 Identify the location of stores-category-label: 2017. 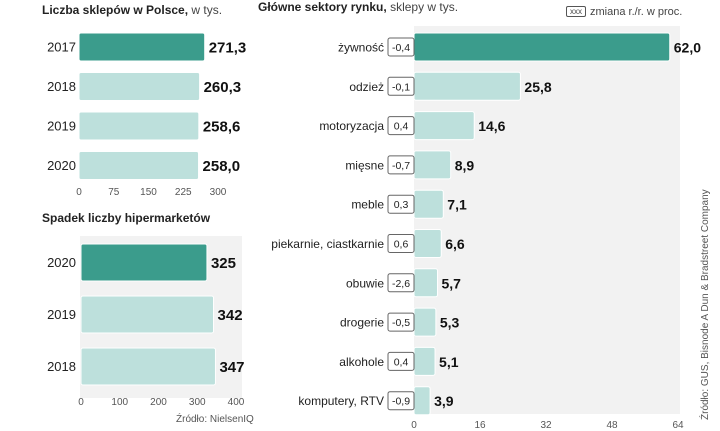
(61, 47).